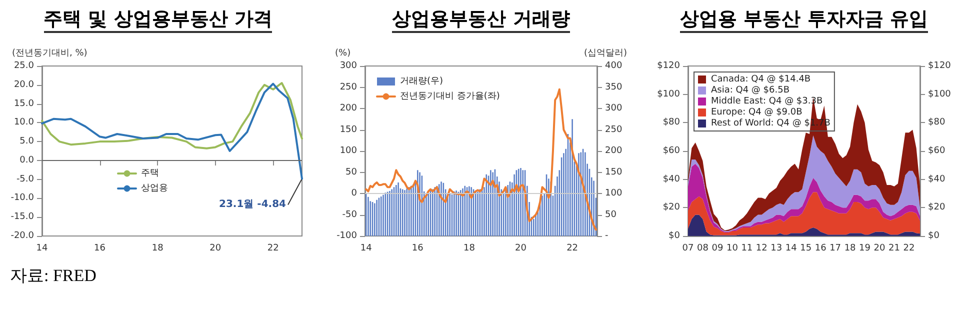  What do you see at coordinates (24, 66) in the screenshot?
I see `y-tick-label: 25.0` at bounding box center [24, 66].